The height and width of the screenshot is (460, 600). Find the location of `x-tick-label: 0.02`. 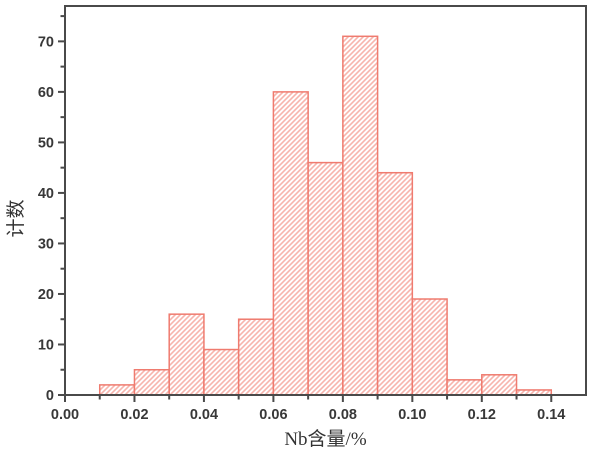

x-tick-label: 0.02 is located at coordinates (134, 415).